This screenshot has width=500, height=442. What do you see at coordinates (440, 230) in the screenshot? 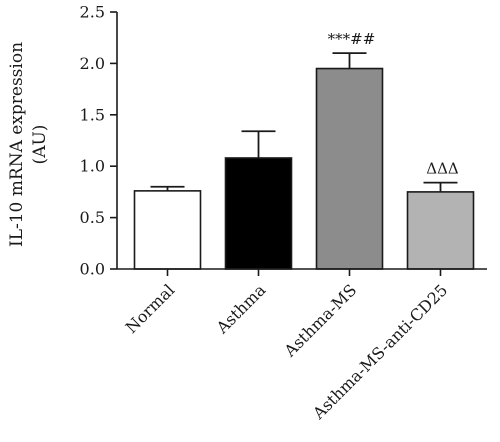
I see `bar-asthma-ms-anti-cd25` at bounding box center [440, 230].